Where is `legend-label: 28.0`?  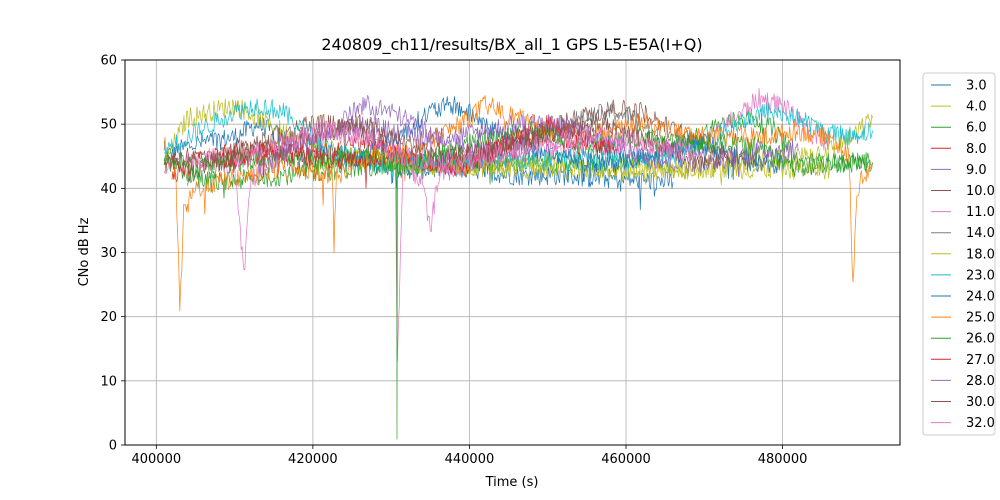
legend-label: 28.0 is located at coordinates (980, 381).